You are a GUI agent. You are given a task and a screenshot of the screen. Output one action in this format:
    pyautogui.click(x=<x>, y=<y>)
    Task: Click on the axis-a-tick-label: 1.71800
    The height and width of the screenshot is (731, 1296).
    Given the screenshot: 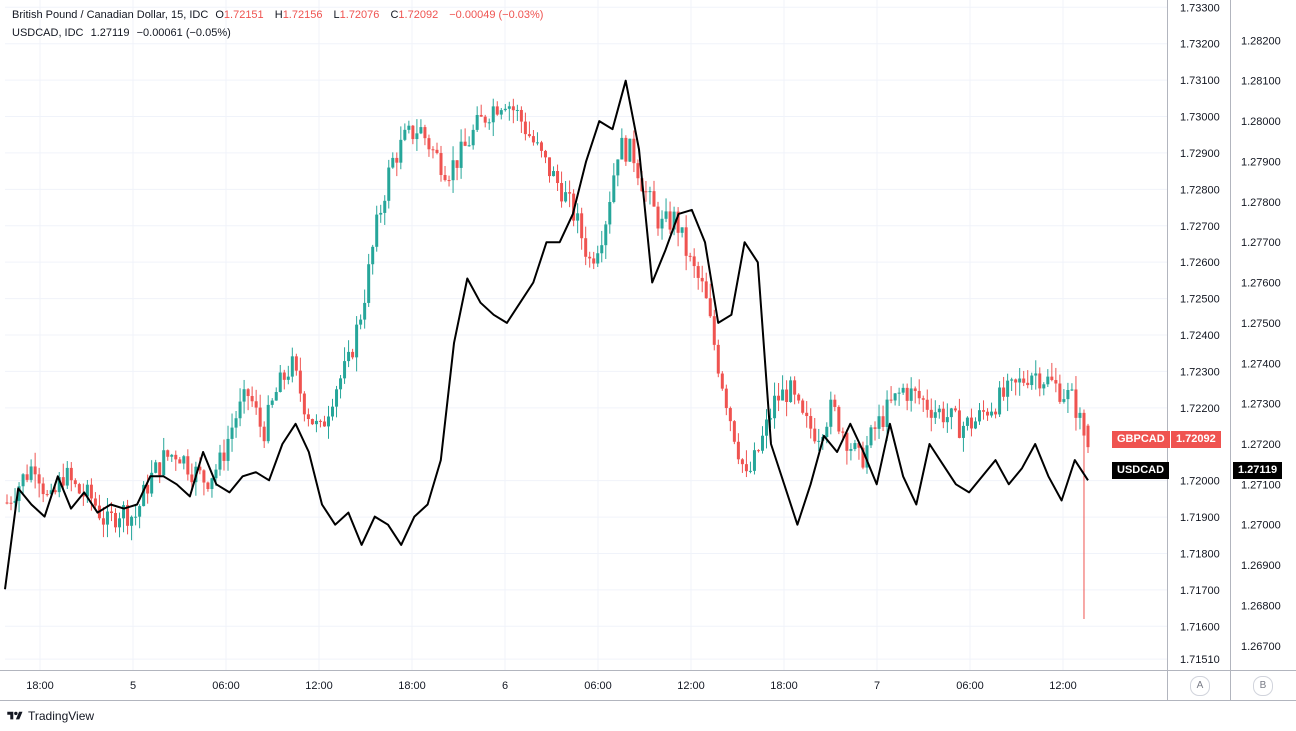 What is the action you would take?
    pyautogui.click(x=1200, y=554)
    